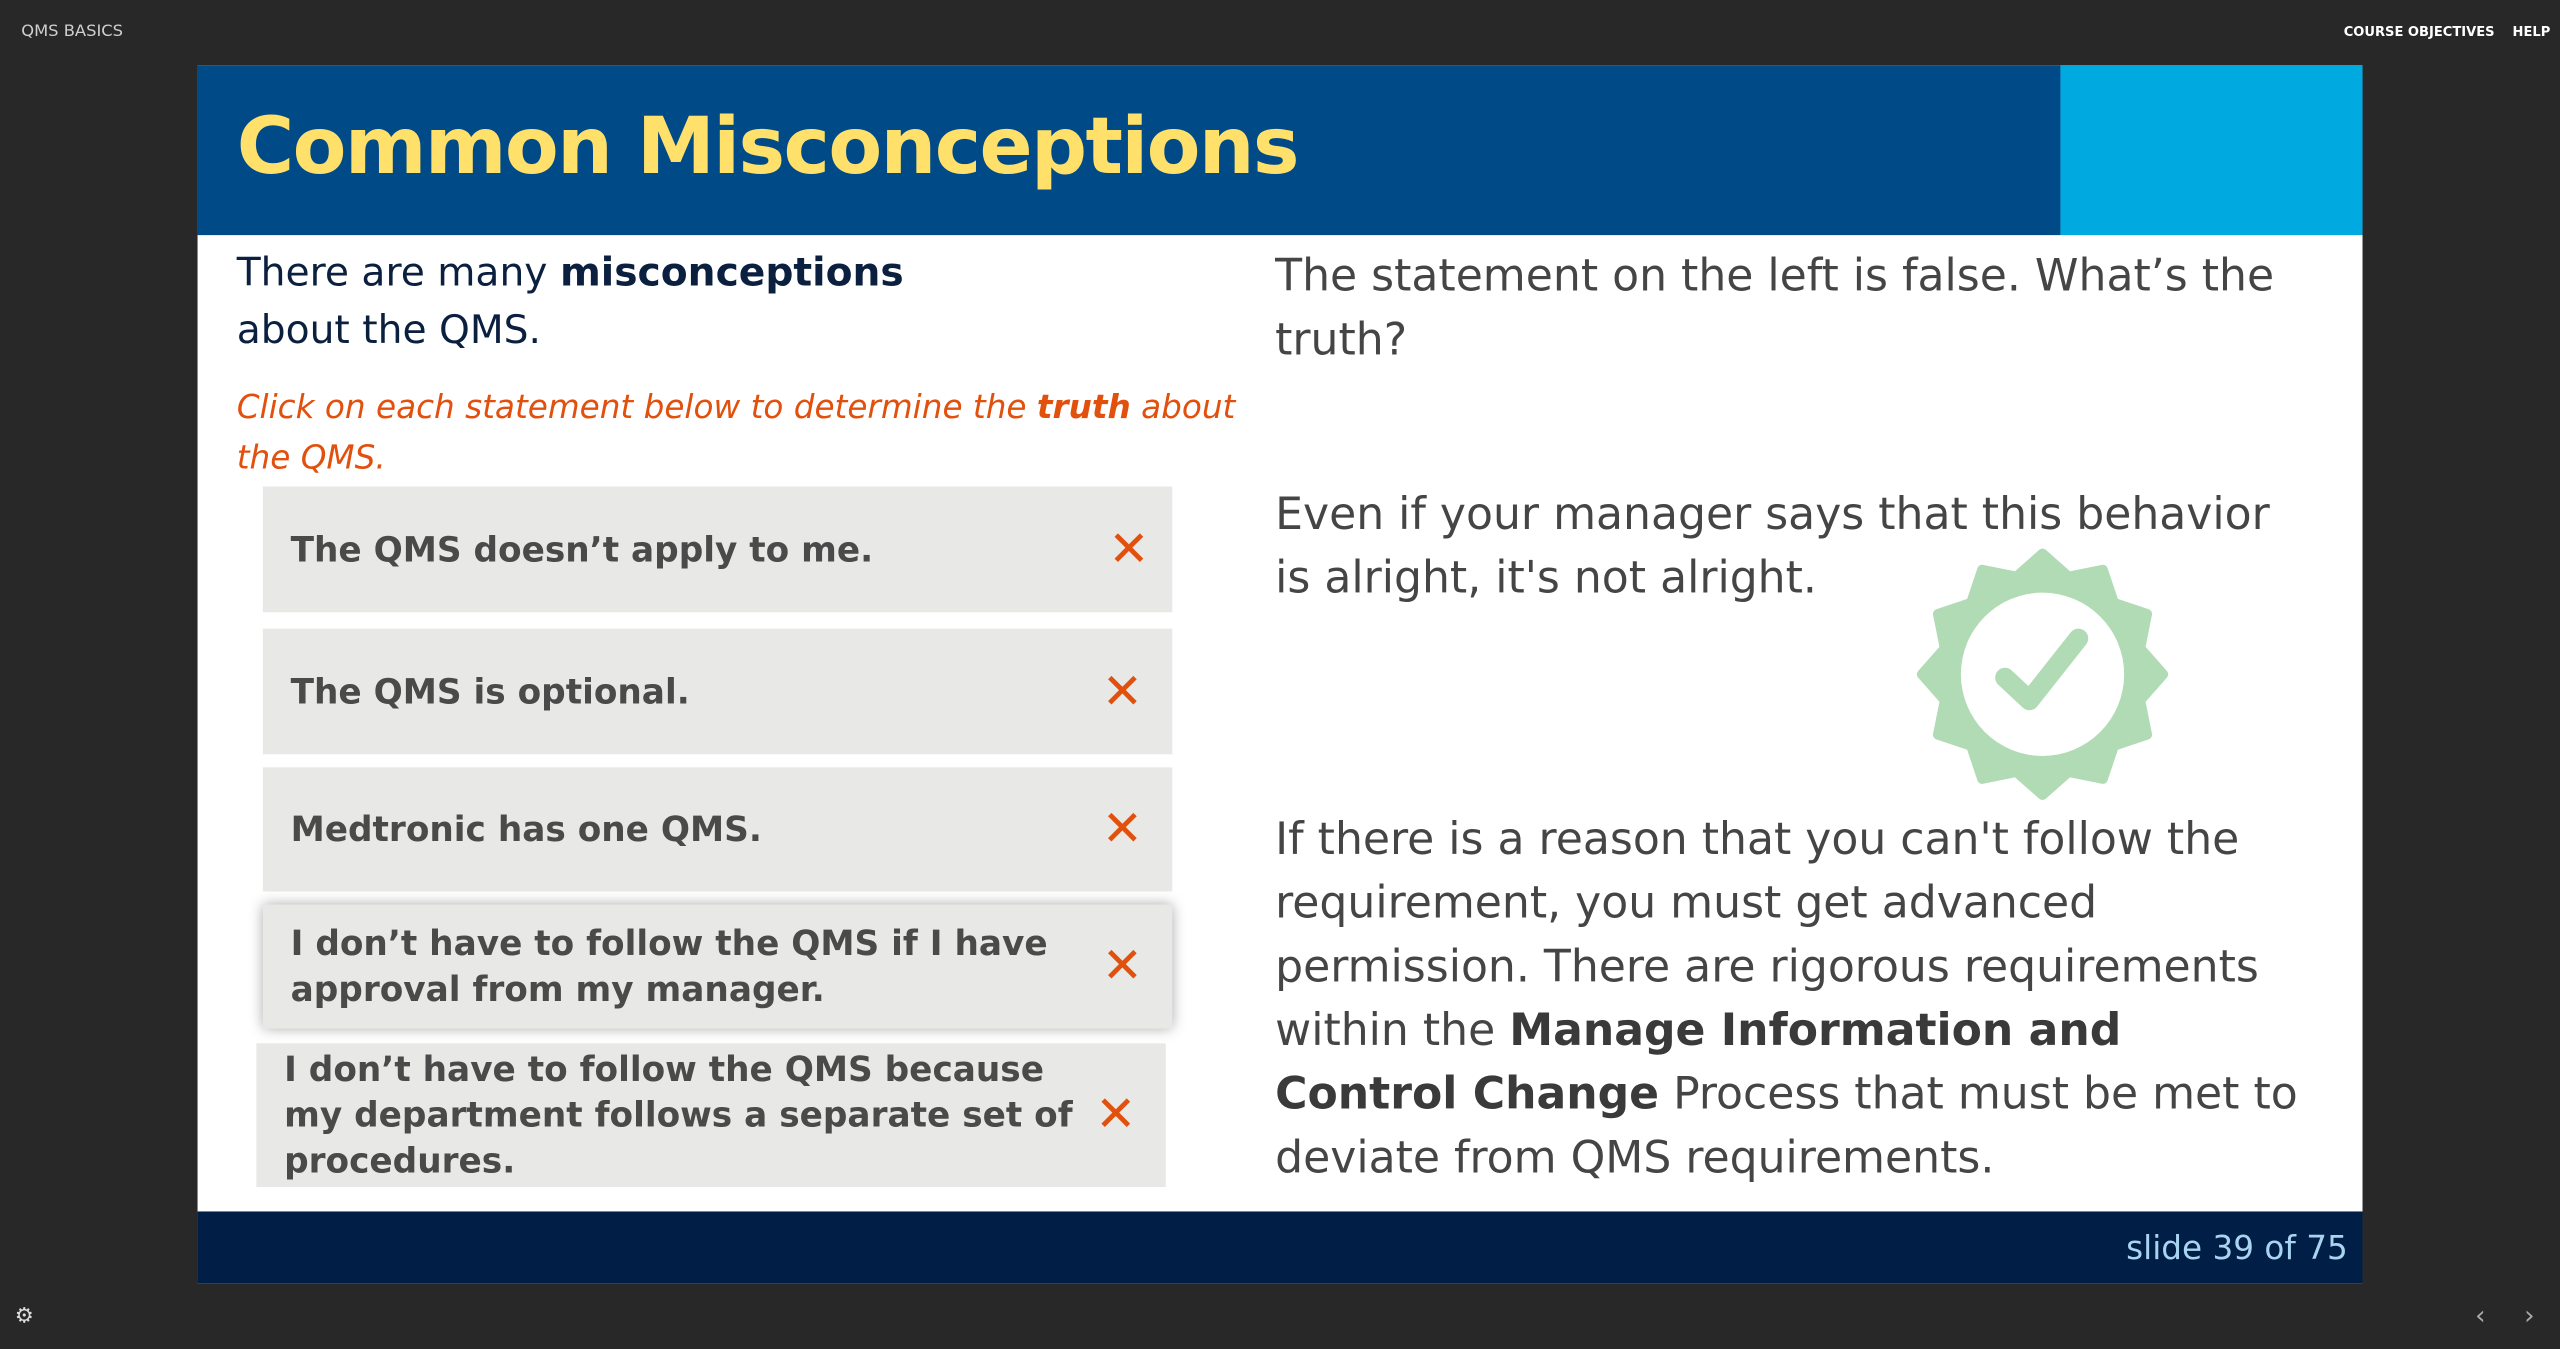 The height and width of the screenshot is (1349, 2560). What do you see at coordinates (582, 549) in the screenshot?
I see `statement-text: The QMS doesn’t apply to me.` at bounding box center [582, 549].